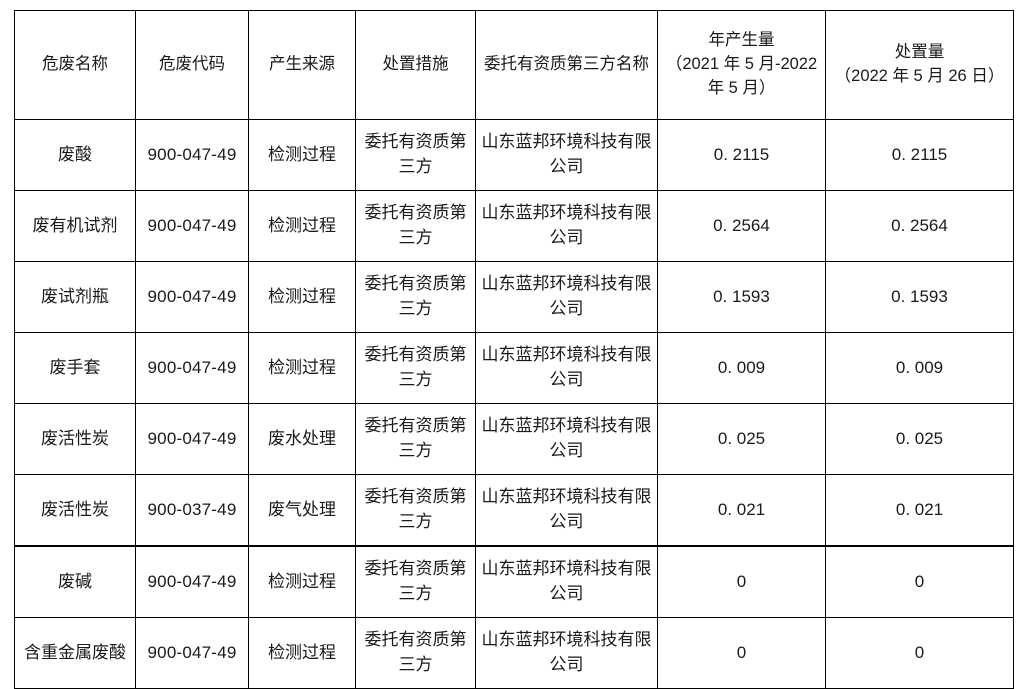 The image size is (1025, 689). Describe the element at coordinates (919, 510) in the screenshot. I see `cell-dispose: 0. 021` at that location.